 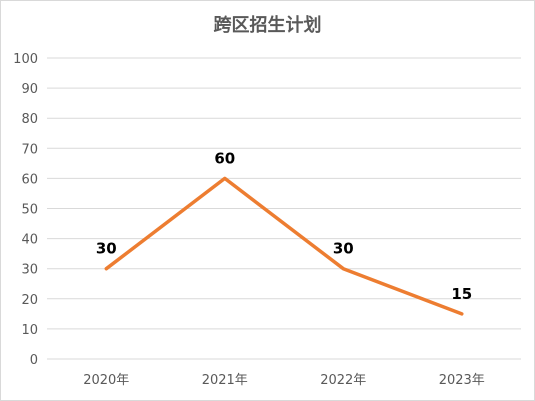 I want to click on x-tick-label: 2021年, so click(x=225, y=380).